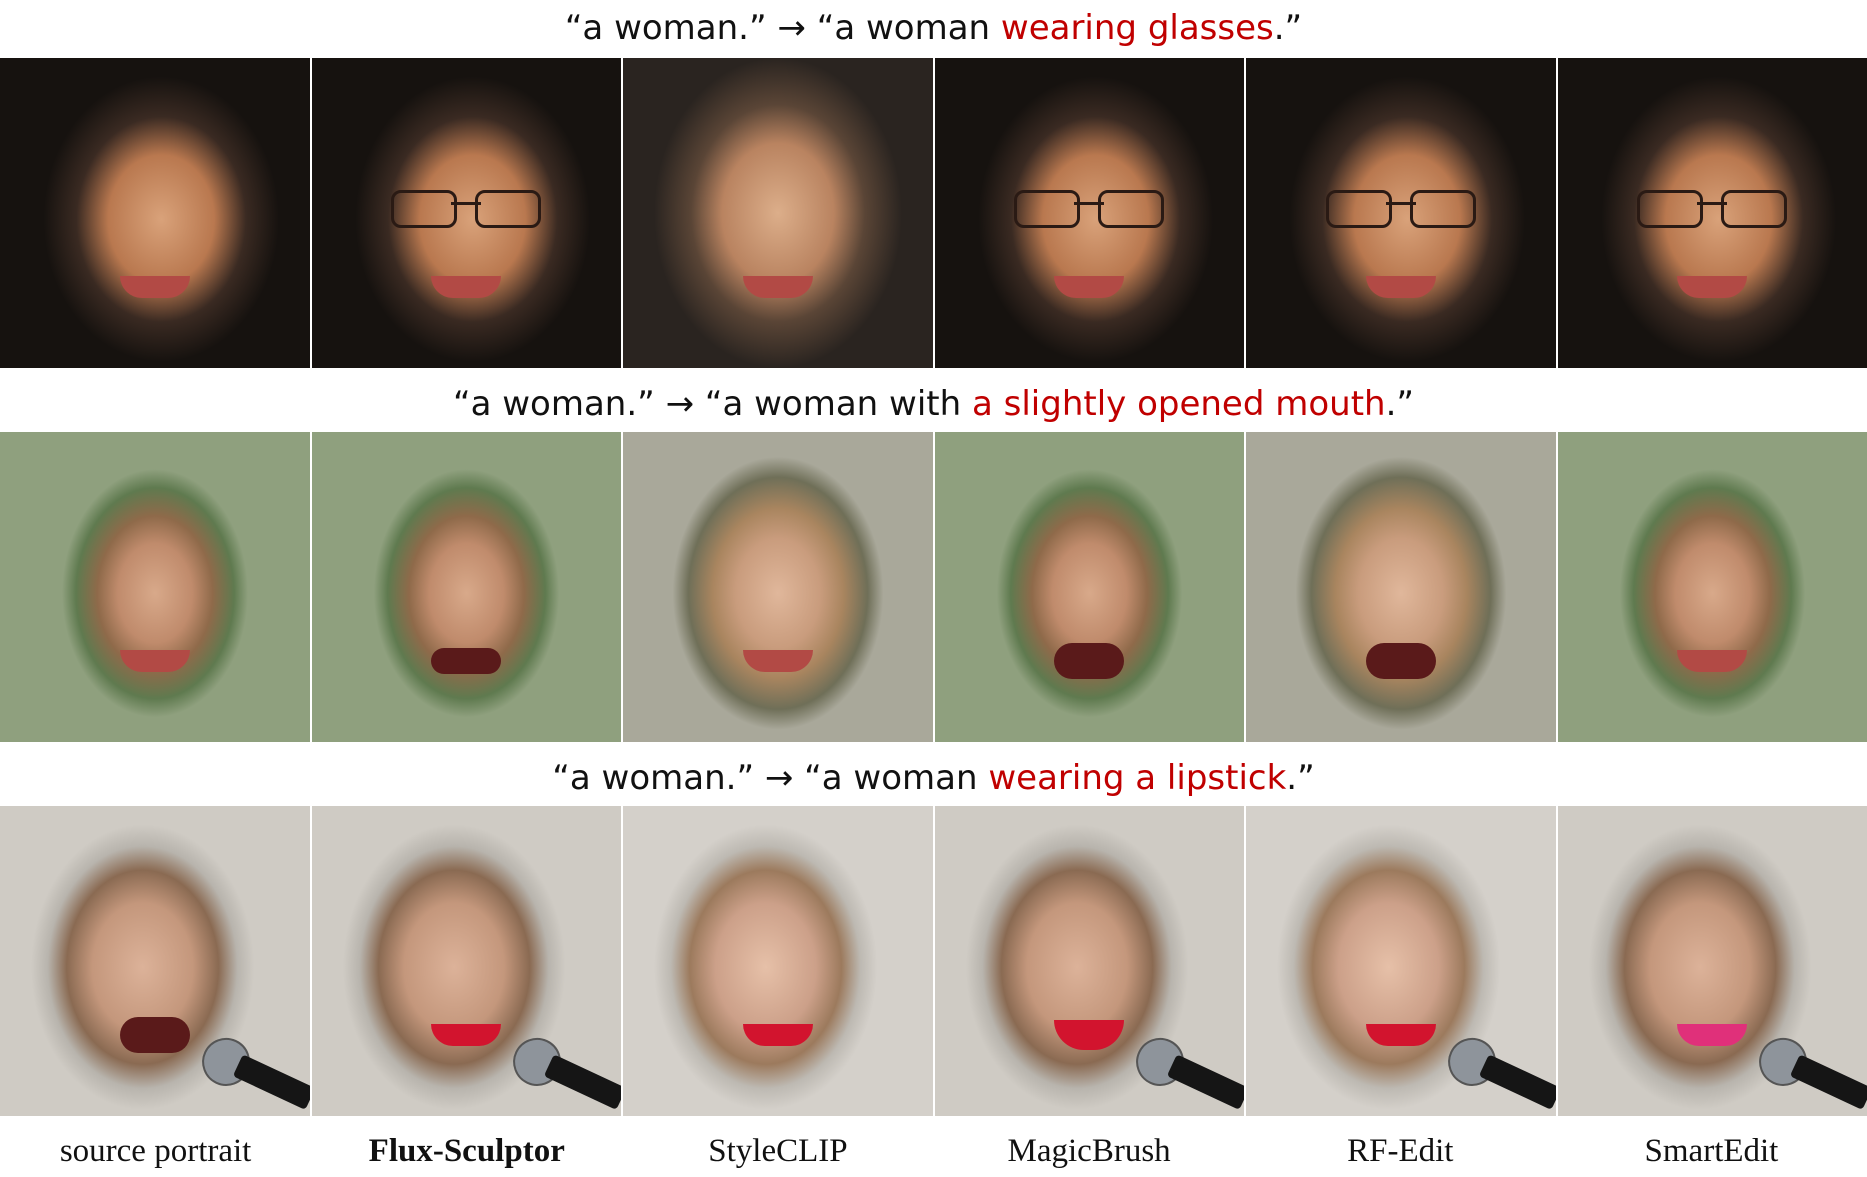 Image resolution: width=1867 pixels, height=1177 pixels. Describe the element at coordinates (1711, 1151) in the screenshot. I see `label-smartedit: SmartEdit` at that location.